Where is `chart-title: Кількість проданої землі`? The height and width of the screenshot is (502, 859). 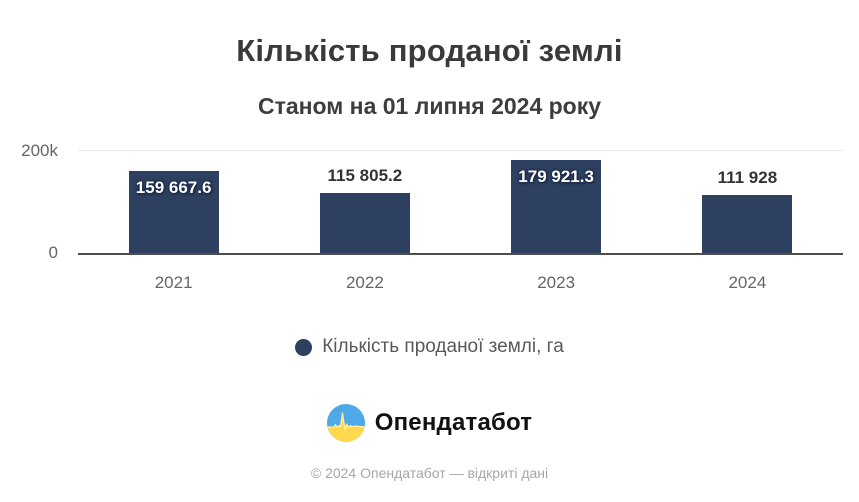
chart-title: Кількість проданої землі is located at coordinates (429, 50).